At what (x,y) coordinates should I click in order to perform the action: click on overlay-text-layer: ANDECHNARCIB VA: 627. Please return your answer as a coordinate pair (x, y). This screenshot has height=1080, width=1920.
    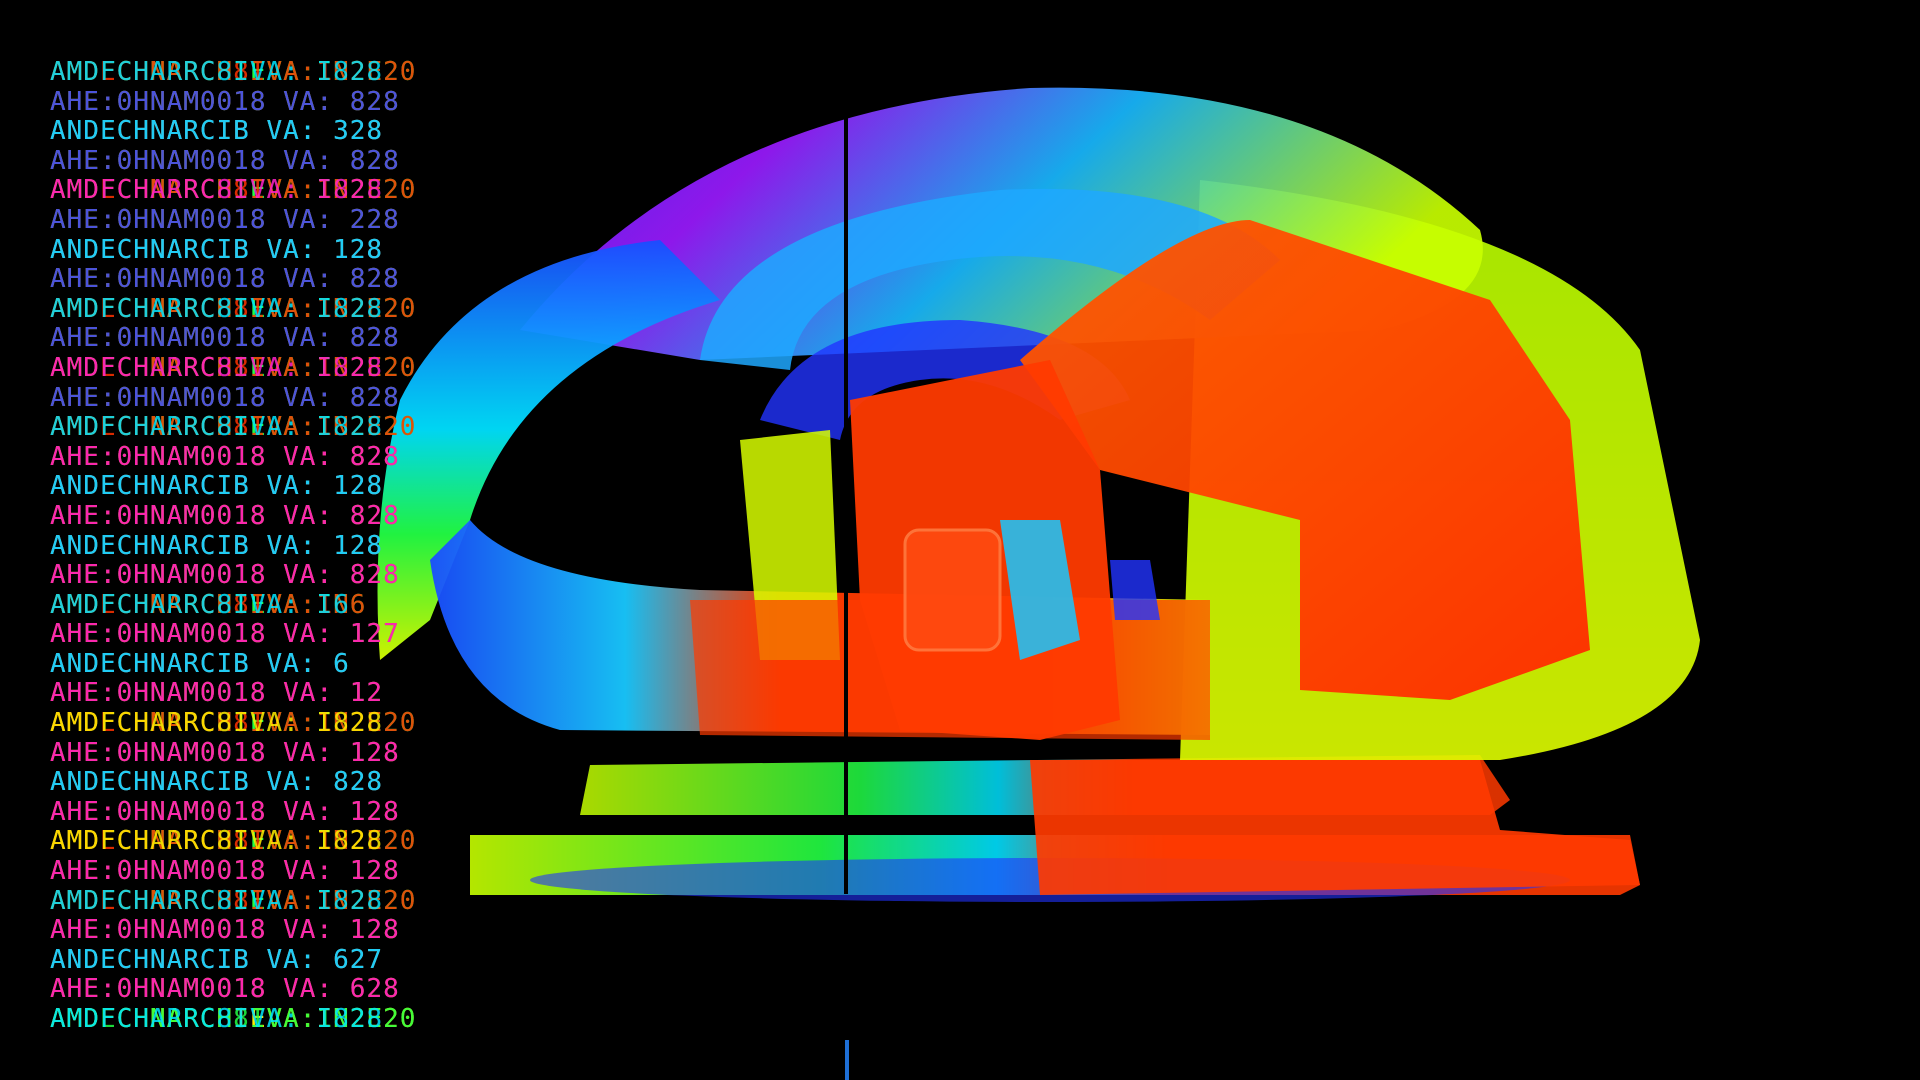
    Looking at the image, I should click on (217, 959).